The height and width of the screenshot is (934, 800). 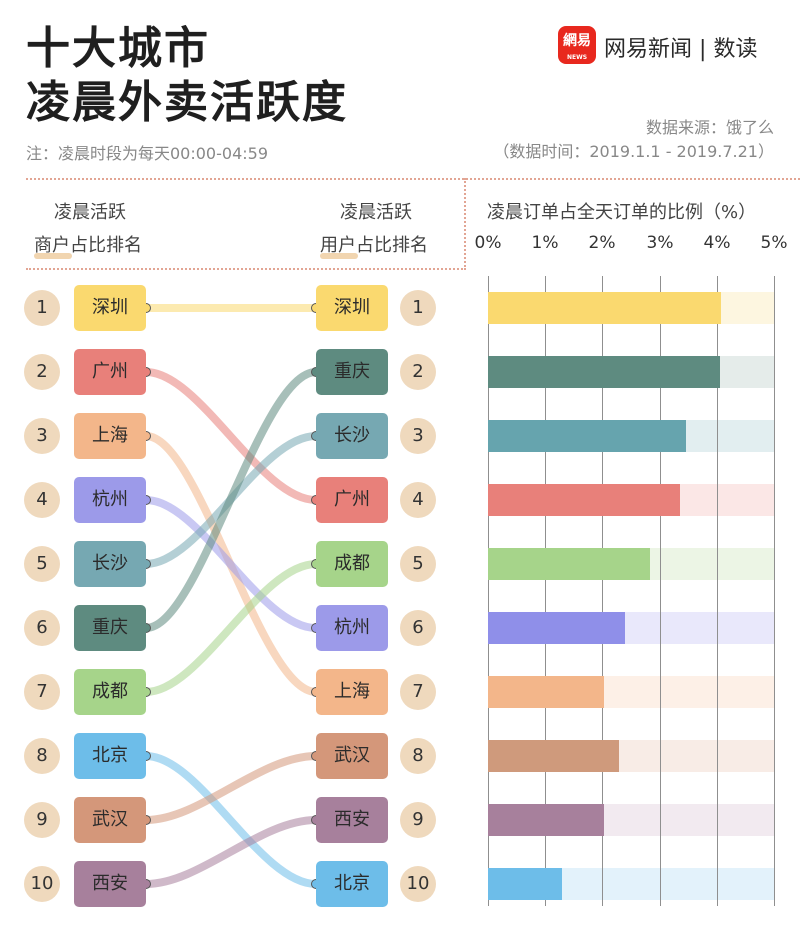 I want to click on x-tick-label: 1%, so click(x=545, y=243).